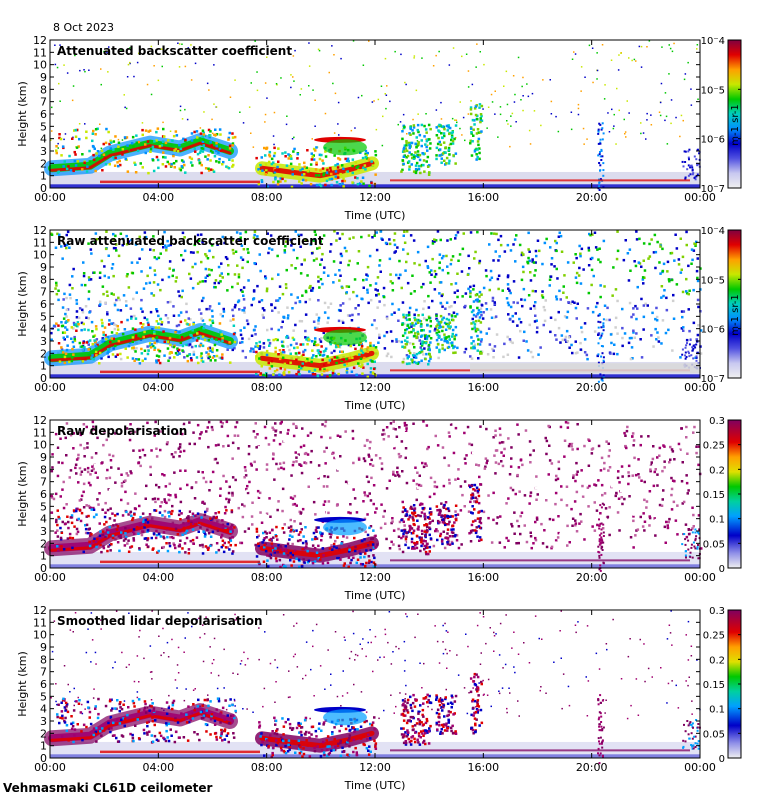 This screenshot has width=780, height=800. Describe the element at coordinates (174, 51) in the screenshot. I see `panel-title: Attenuated backscatter coefficient` at that location.